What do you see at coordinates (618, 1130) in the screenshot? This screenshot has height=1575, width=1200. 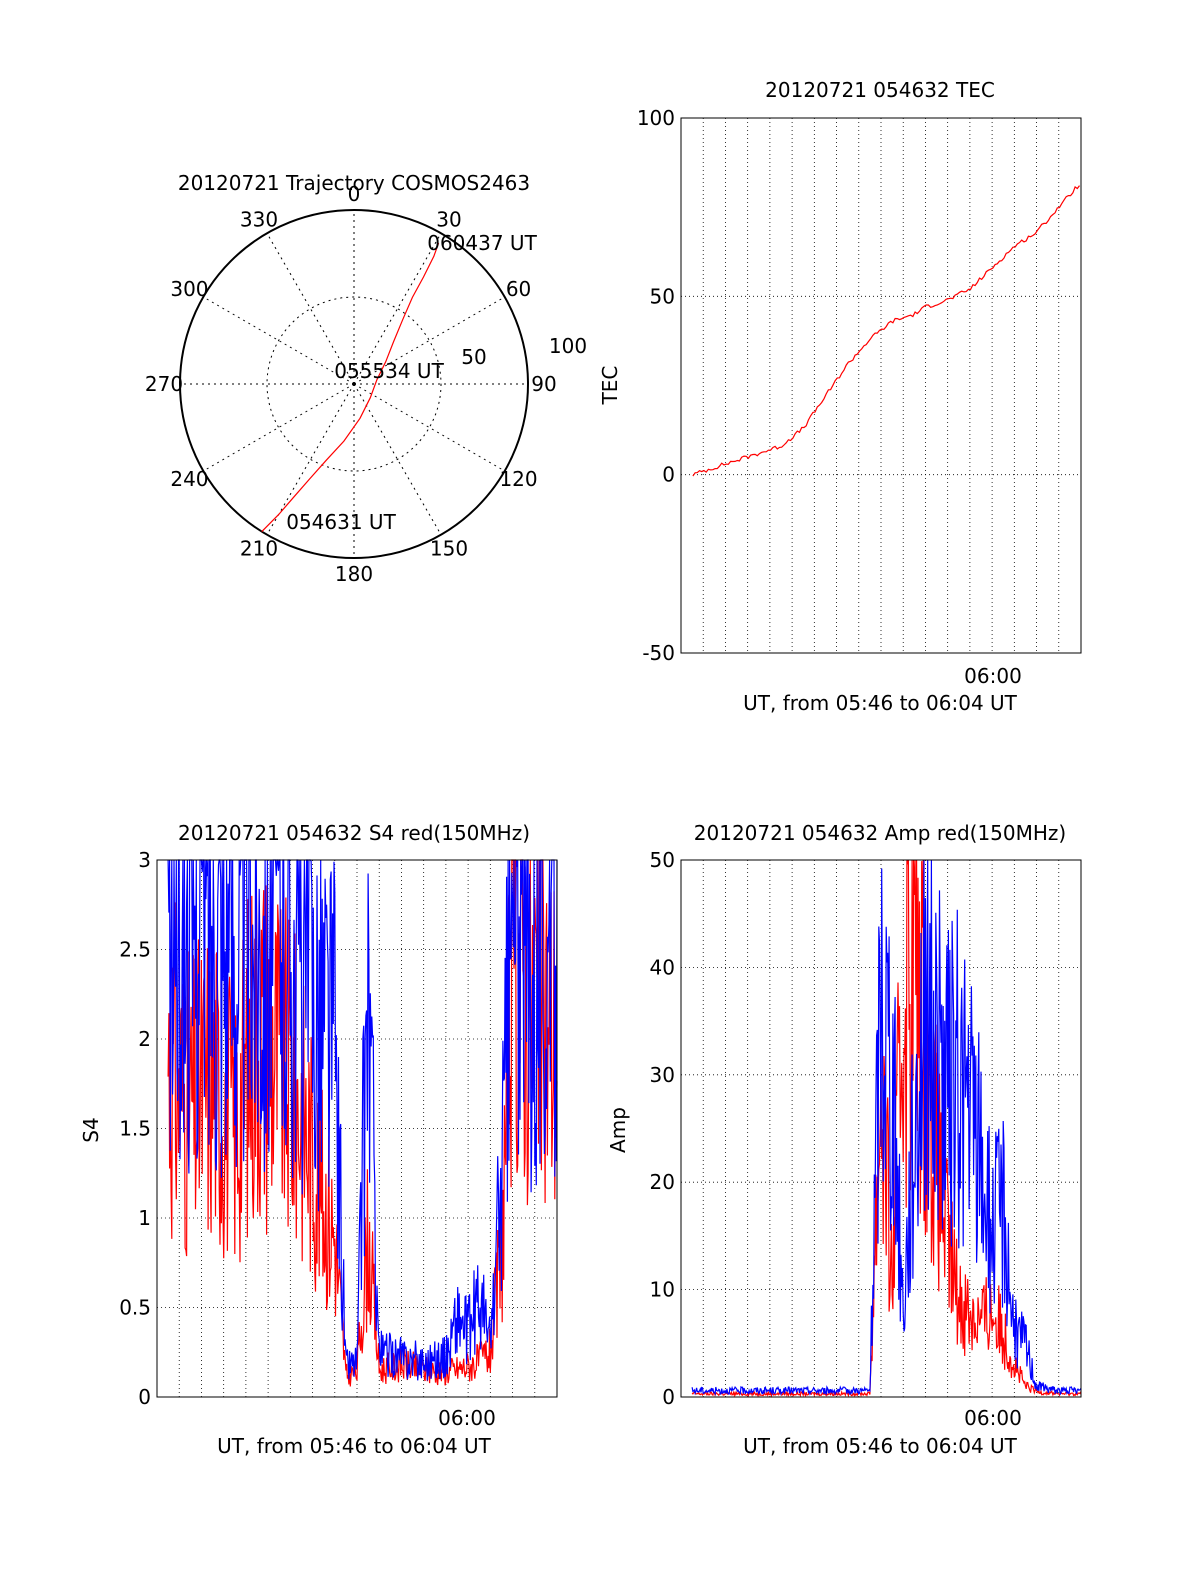 I see `amp-ylabel: Amp` at bounding box center [618, 1130].